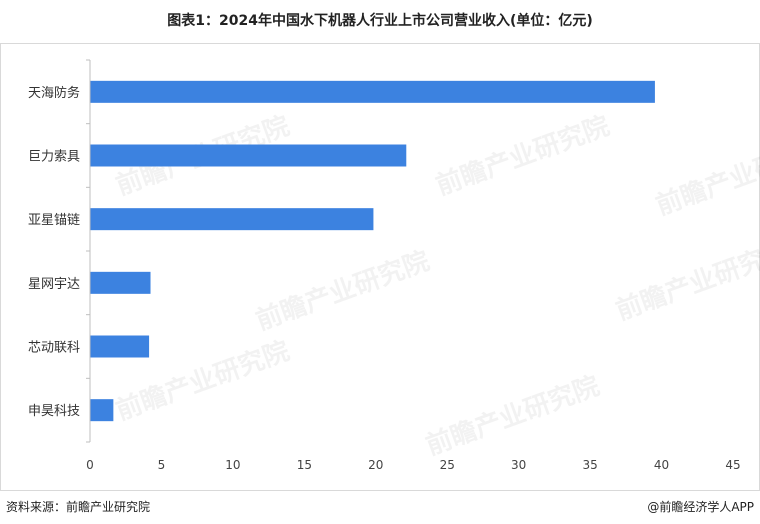  What do you see at coordinates (162, 465) in the screenshot?
I see `x-tick-label: 5` at bounding box center [162, 465].